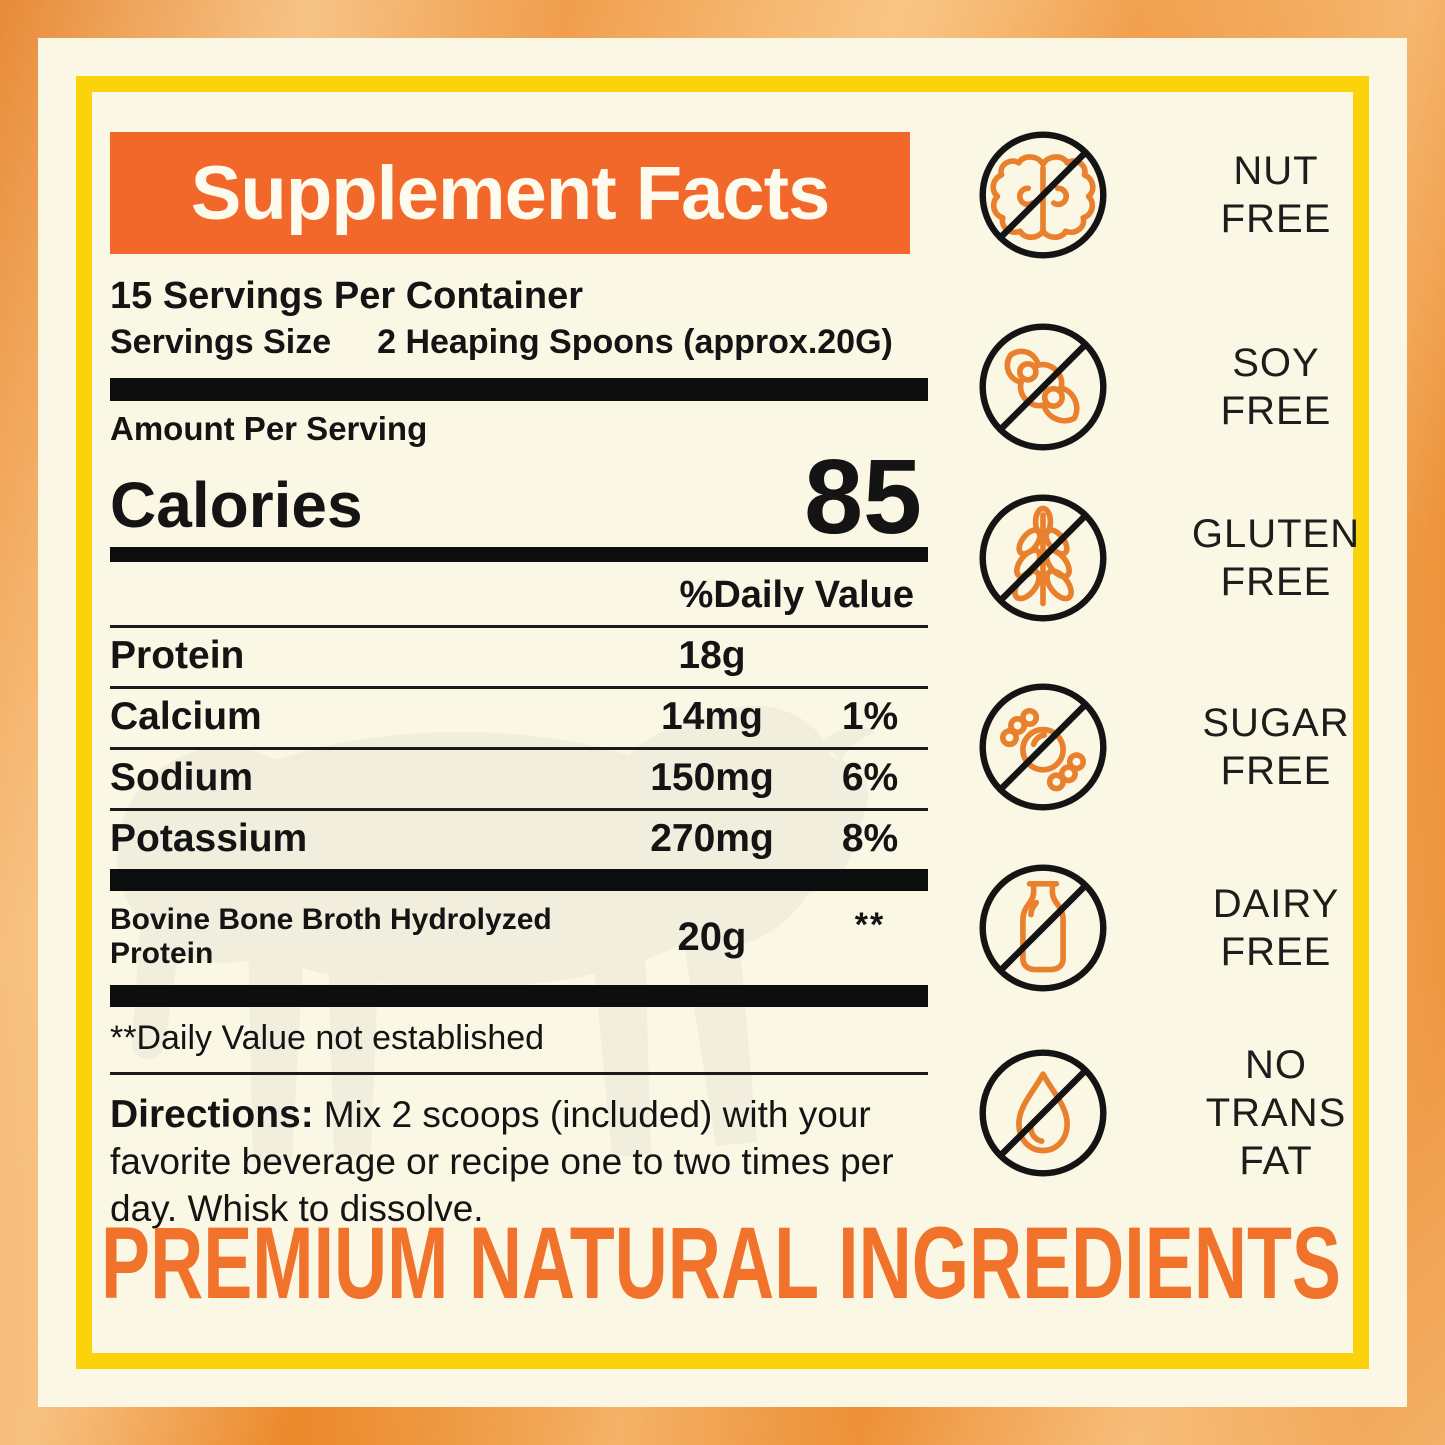 This screenshot has width=1445, height=1445. I want to click on no-trans-fat-icon, so click(1043, 1113).